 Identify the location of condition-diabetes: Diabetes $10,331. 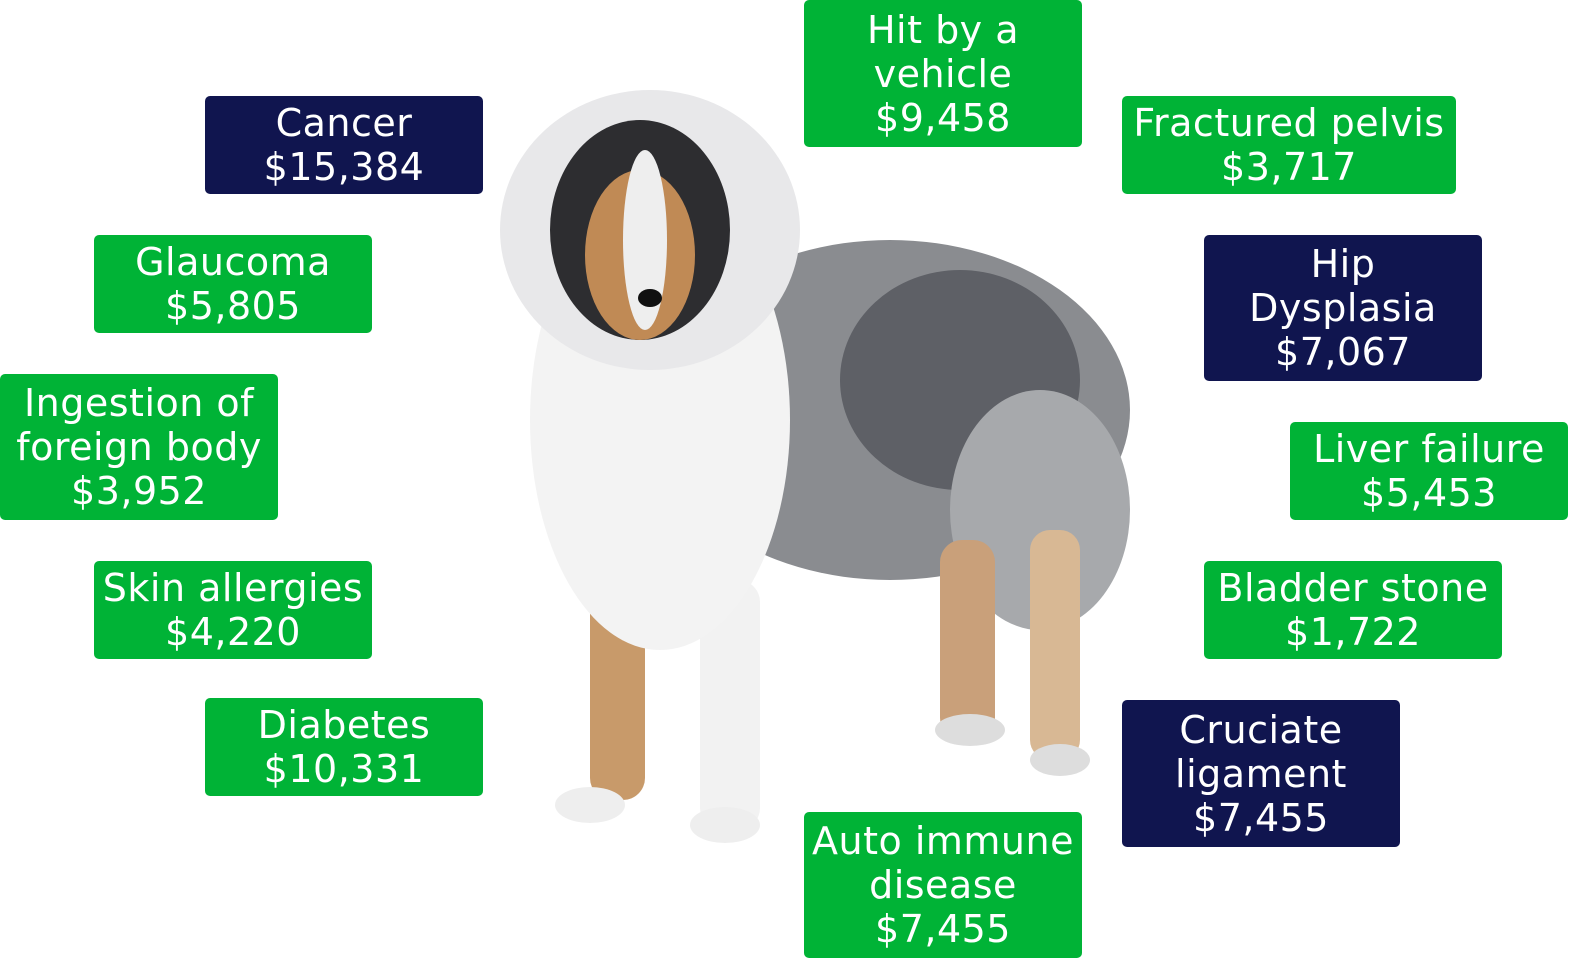
(344, 747).